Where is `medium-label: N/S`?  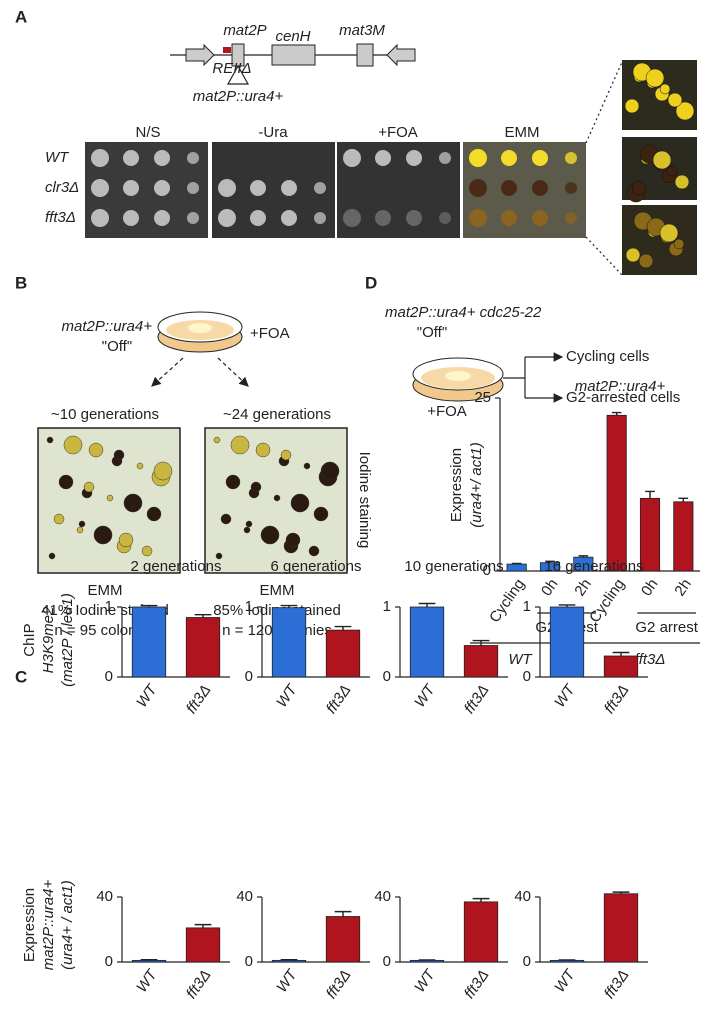
medium-label: N/S is located at coordinates (147, 132).